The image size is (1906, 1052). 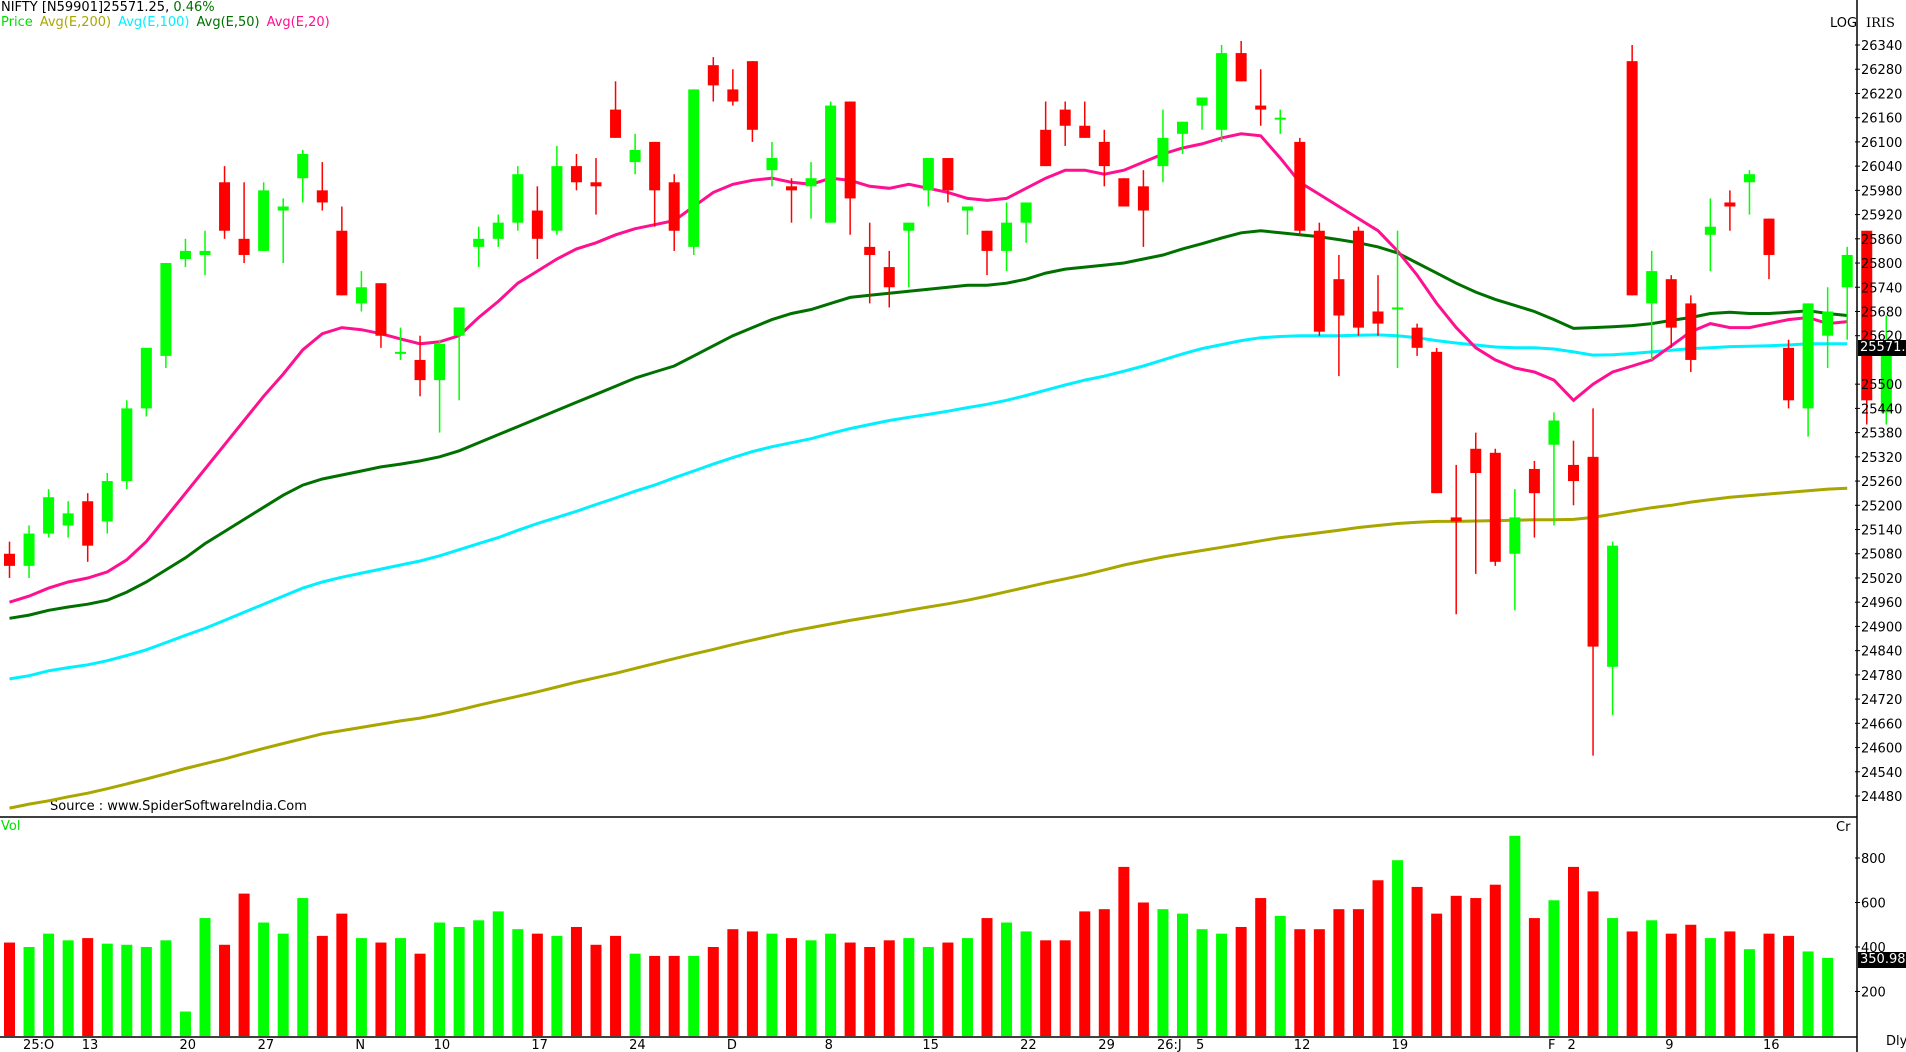 What do you see at coordinates (1881, 143) in the screenshot?
I see `svg-text: 26100` at bounding box center [1881, 143].